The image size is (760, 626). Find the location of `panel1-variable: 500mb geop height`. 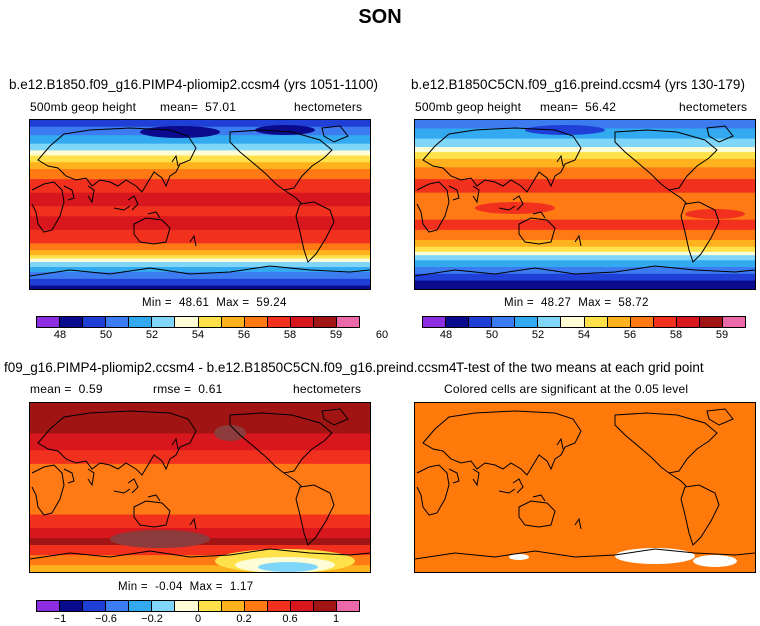

panel1-variable: 500mb geop height is located at coordinates (83, 107).